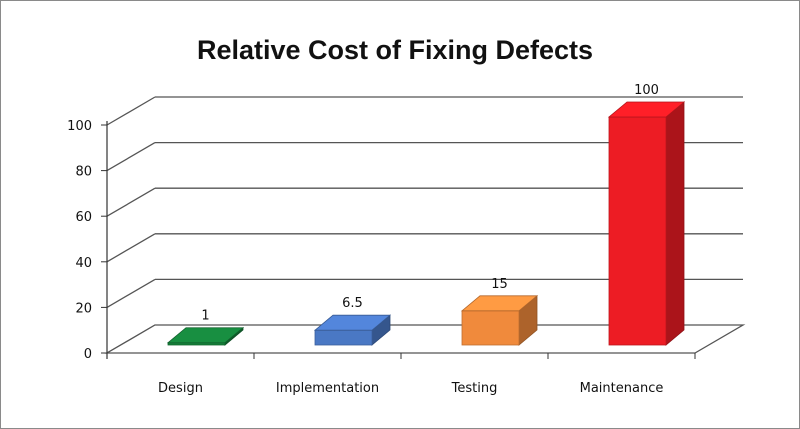 The image size is (800, 429). I want to click on data-label: 6.5, so click(352, 303).